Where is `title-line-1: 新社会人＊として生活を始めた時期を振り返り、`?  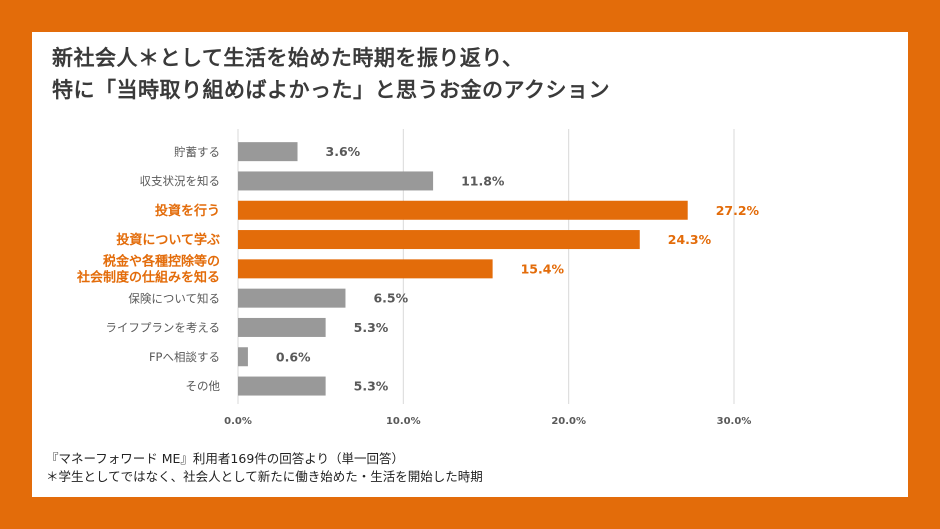 title-line-1: 新社会人＊として生活を始めた時期を振り返り、 is located at coordinates (288, 58).